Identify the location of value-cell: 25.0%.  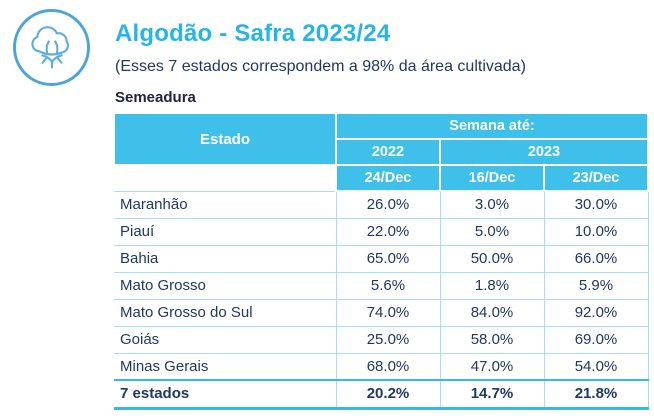
(388, 339).